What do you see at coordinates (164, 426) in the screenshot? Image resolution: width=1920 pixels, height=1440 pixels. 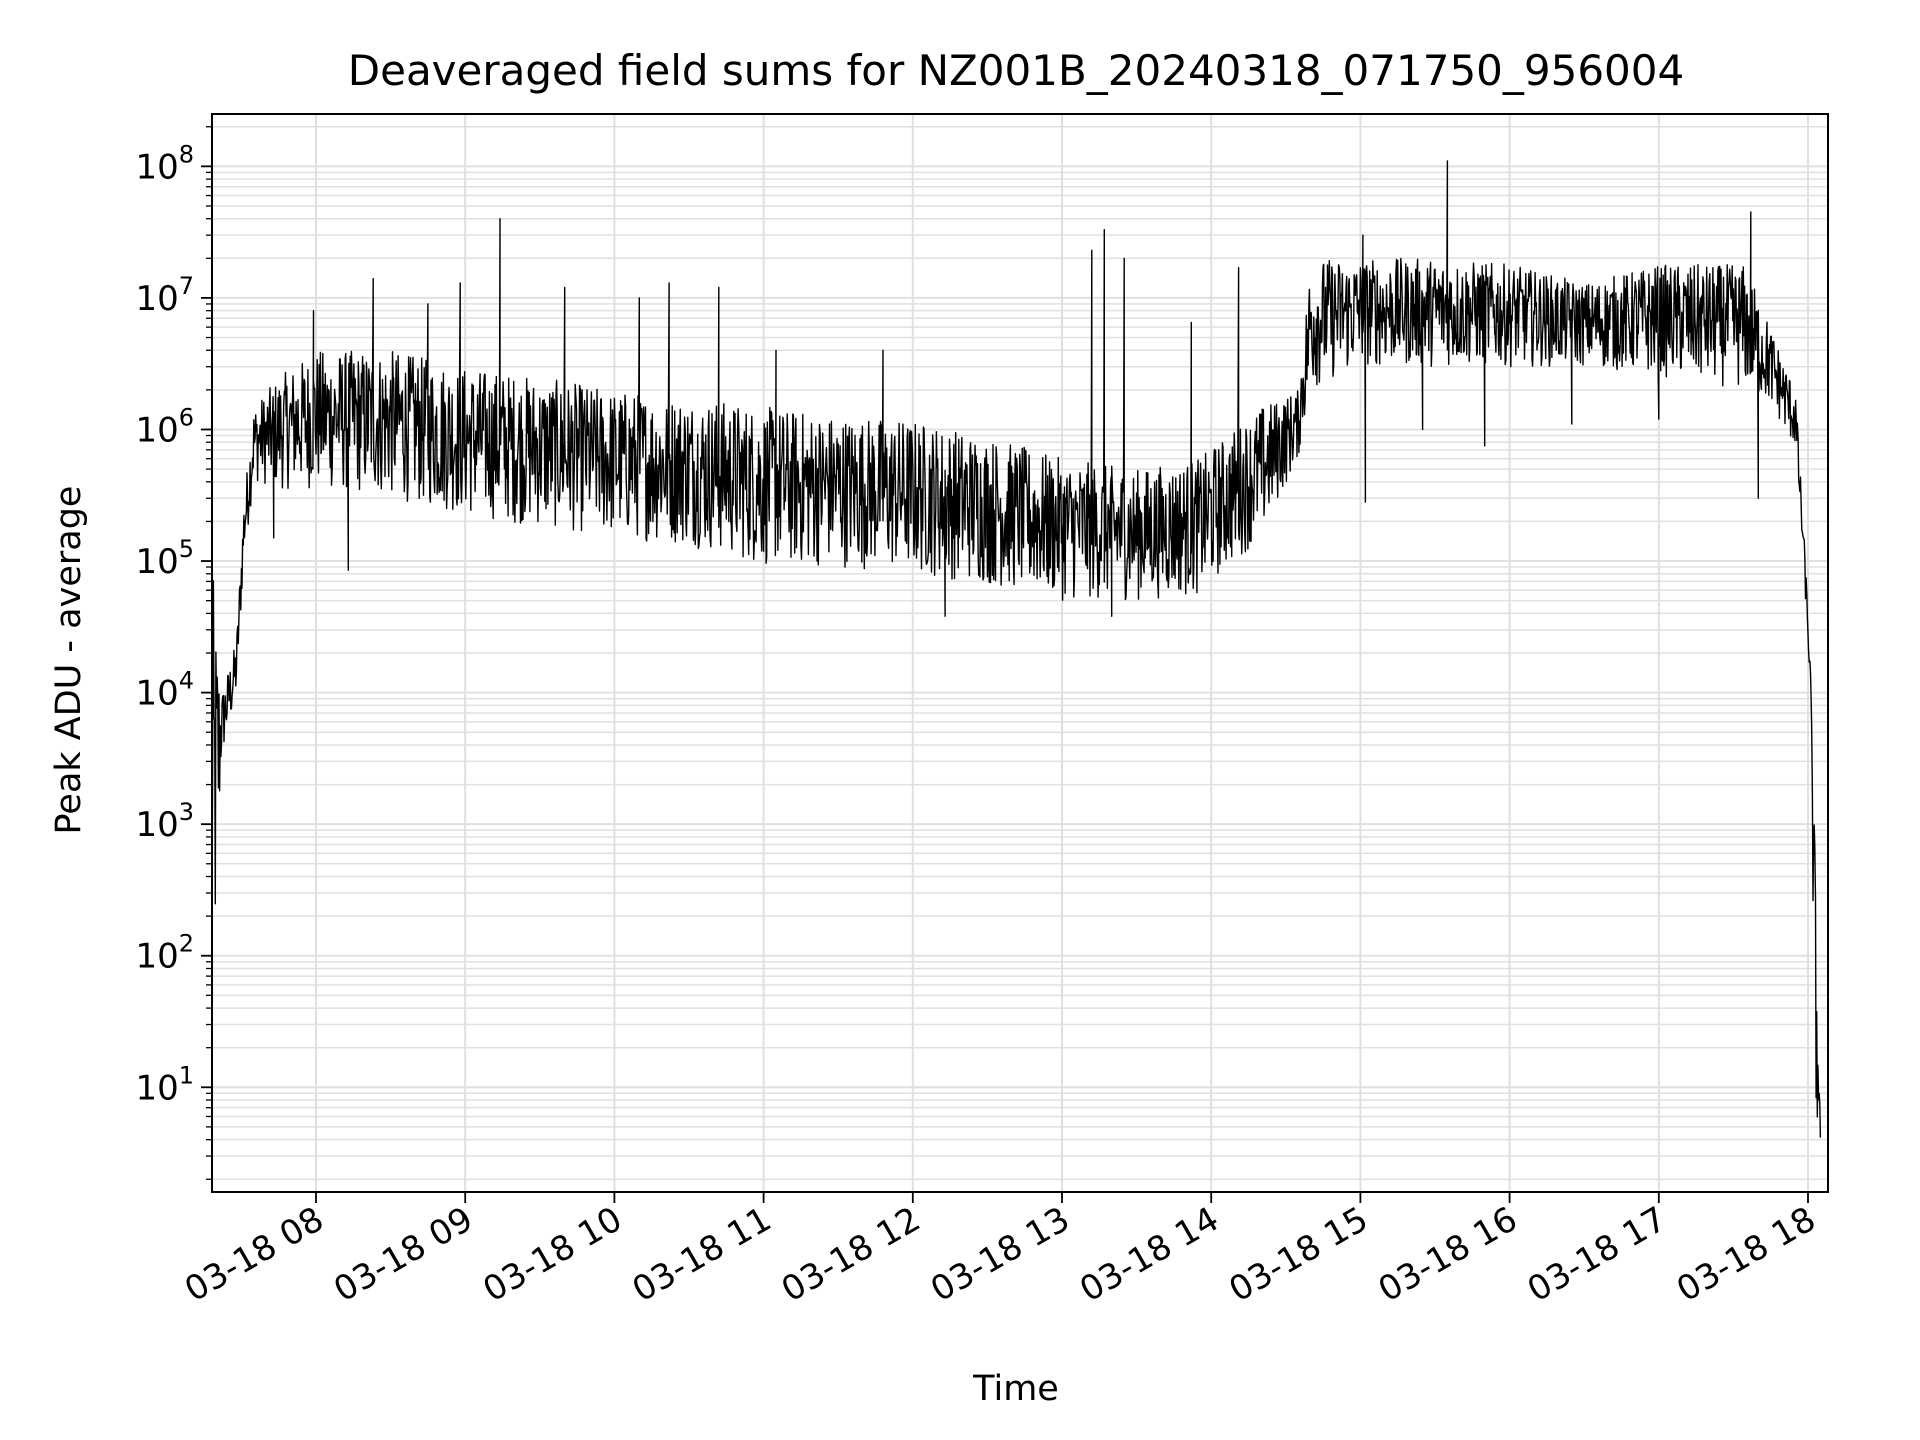 I see `y-tick-label: 10⁶` at bounding box center [164, 426].